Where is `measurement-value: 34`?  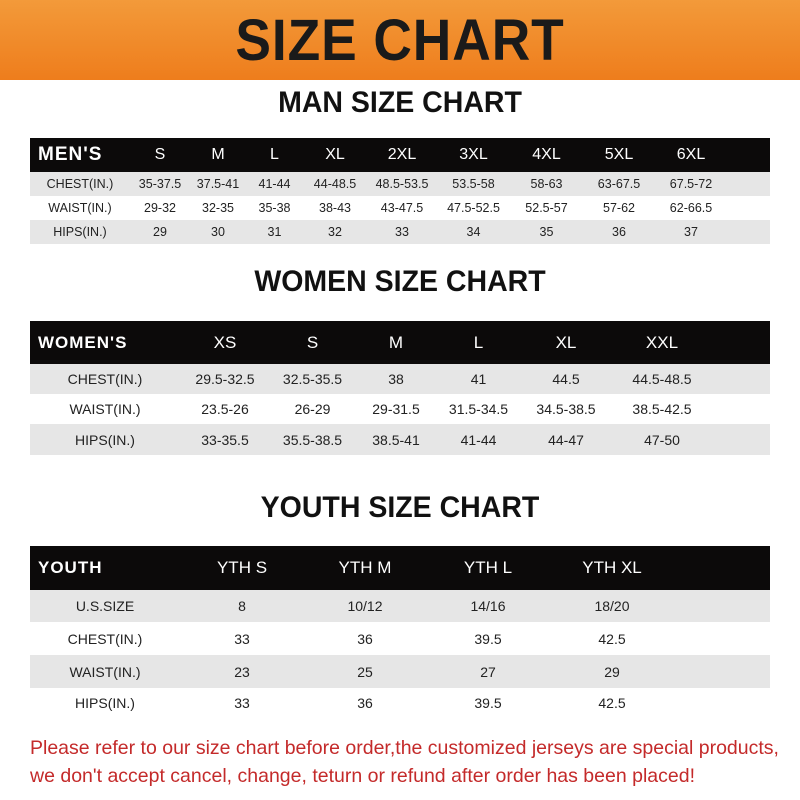
measurement-value: 34 is located at coordinates (473, 232).